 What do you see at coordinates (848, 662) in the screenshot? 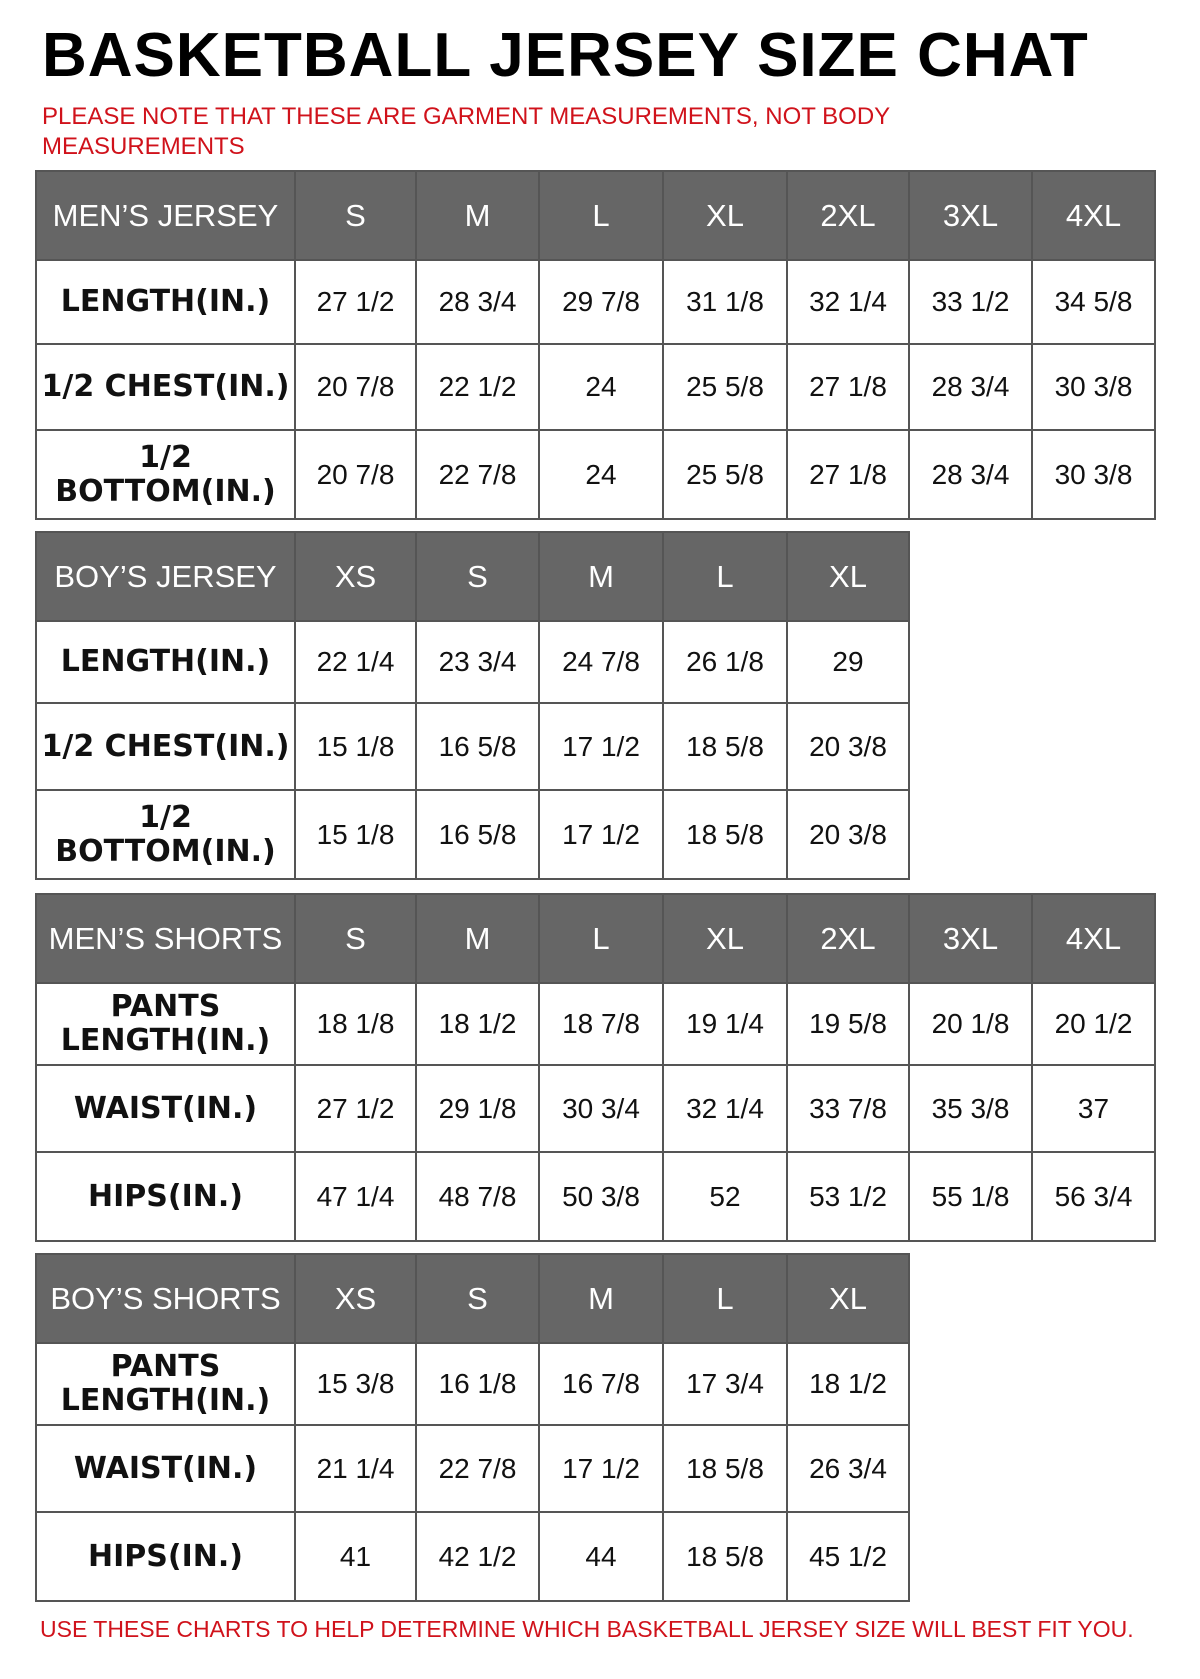
I see `measurement: 29` at bounding box center [848, 662].